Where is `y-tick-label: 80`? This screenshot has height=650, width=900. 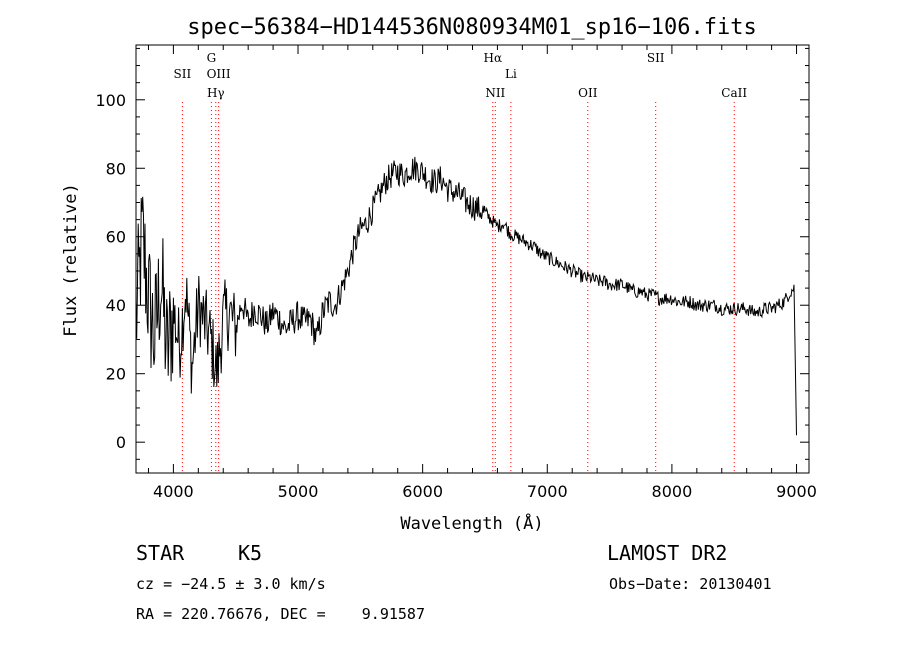
y-tick-label: 80 is located at coordinates (116, 168).